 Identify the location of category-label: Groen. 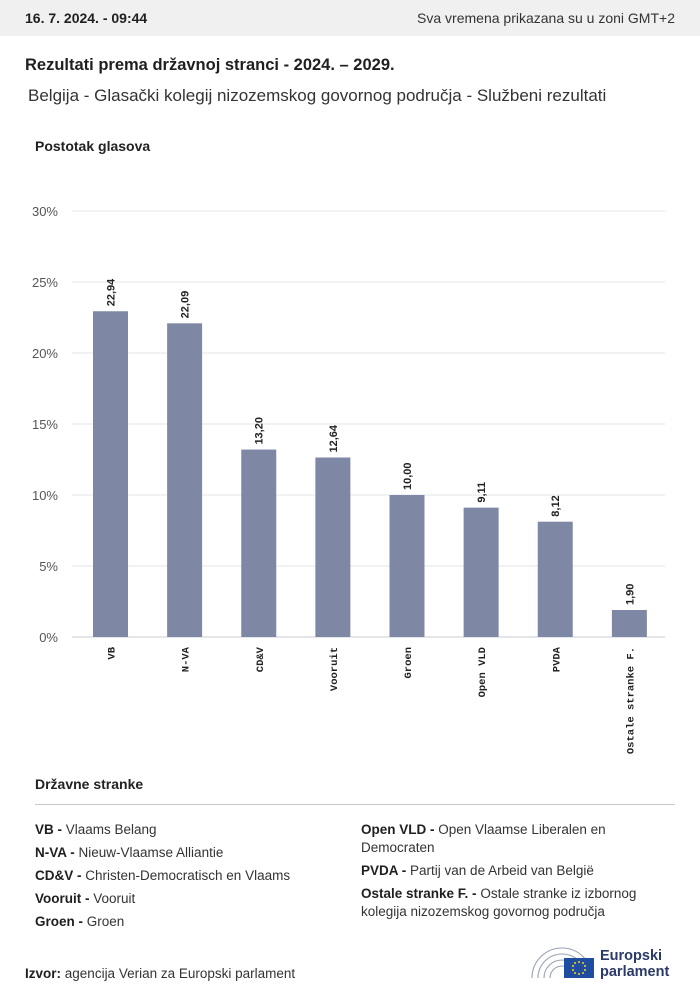
(409, 663).